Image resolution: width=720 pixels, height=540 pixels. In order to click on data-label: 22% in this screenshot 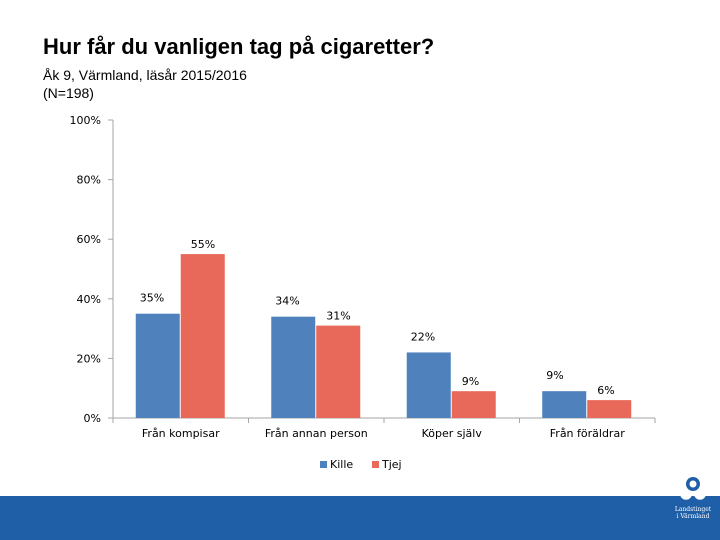, I will do `click(423, 336)`.